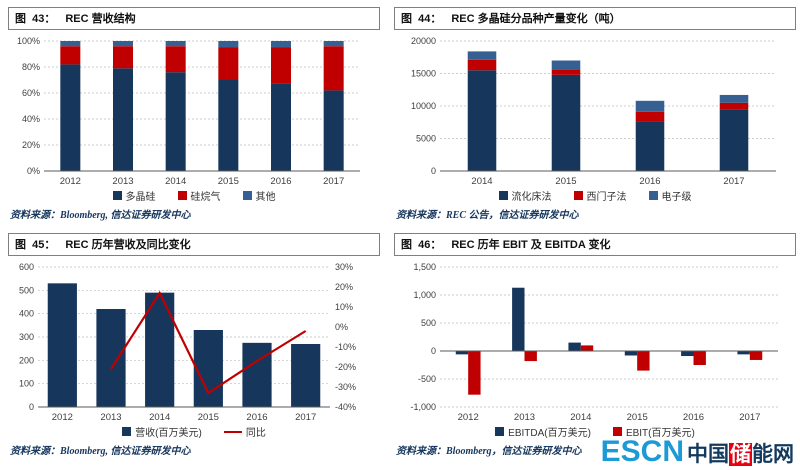  Describe the element at coordinates (345, 347) in the screenshot. I see `svg-text: -10%` at that location.